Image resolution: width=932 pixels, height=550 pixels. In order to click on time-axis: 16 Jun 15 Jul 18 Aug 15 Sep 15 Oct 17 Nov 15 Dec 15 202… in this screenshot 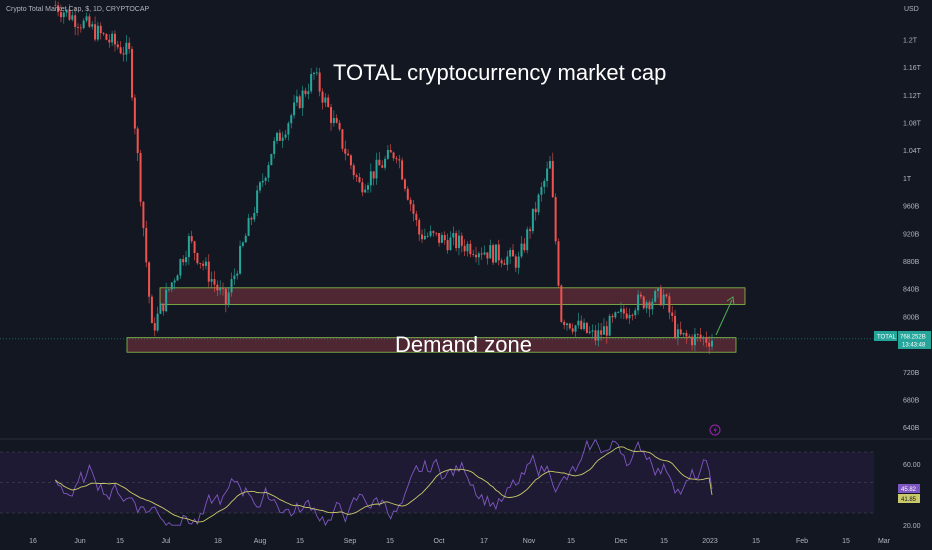, I will do `click(460, 541)`.